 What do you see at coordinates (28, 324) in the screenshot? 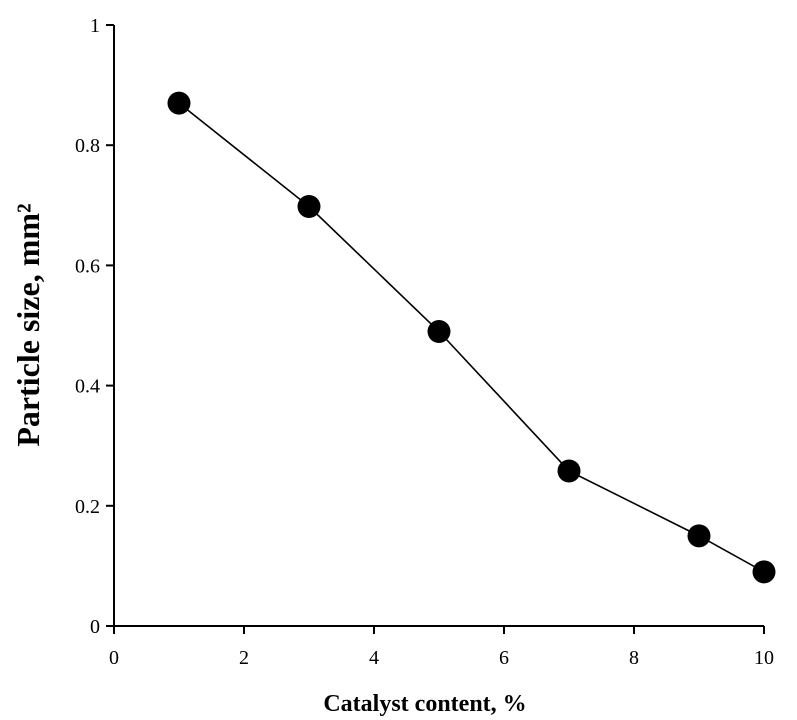
I see `y-axis-title: Particle size, mm²` at bounding box center [28, 324].